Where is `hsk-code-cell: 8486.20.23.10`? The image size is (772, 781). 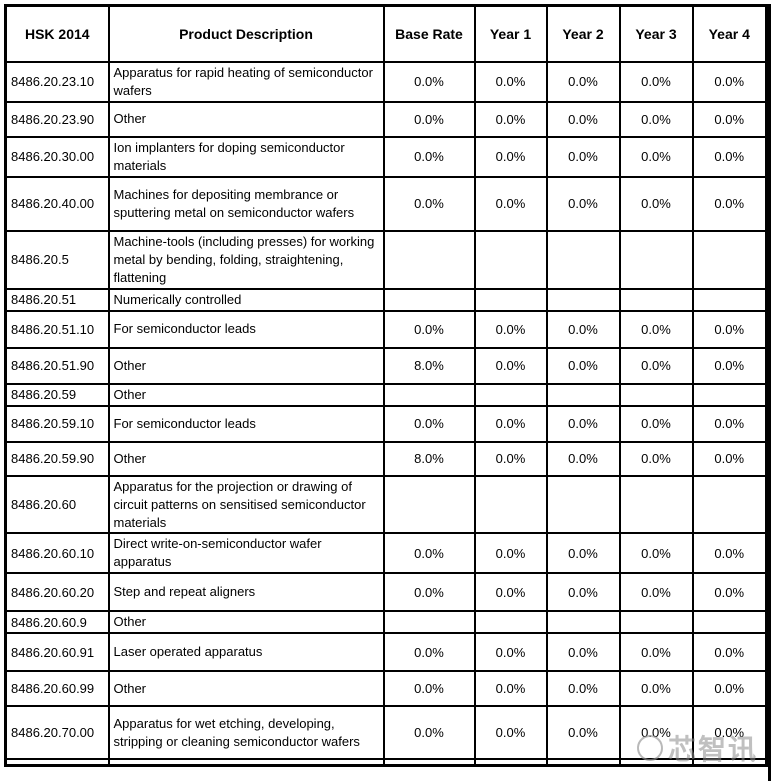 hsk-code-cell: 8486.20.23.10 is located at coordinates (57, 82).